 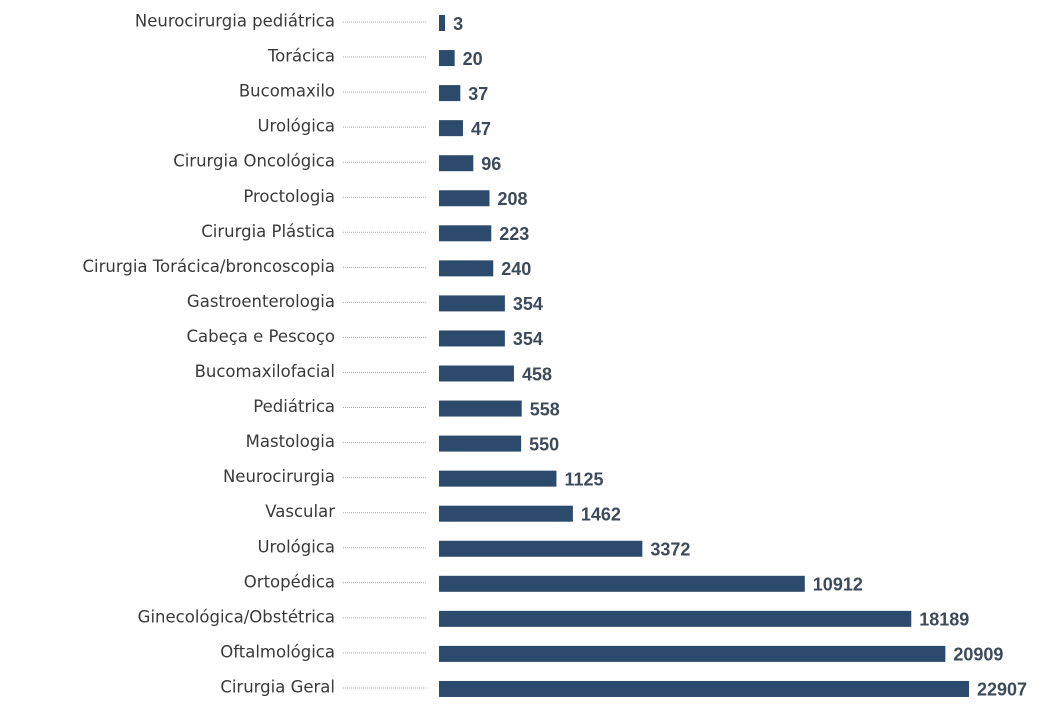 What do you see at coordinates (300, 511) in the screenshot?
I see `category-label: Vascular` at bounding box center [300, 511].